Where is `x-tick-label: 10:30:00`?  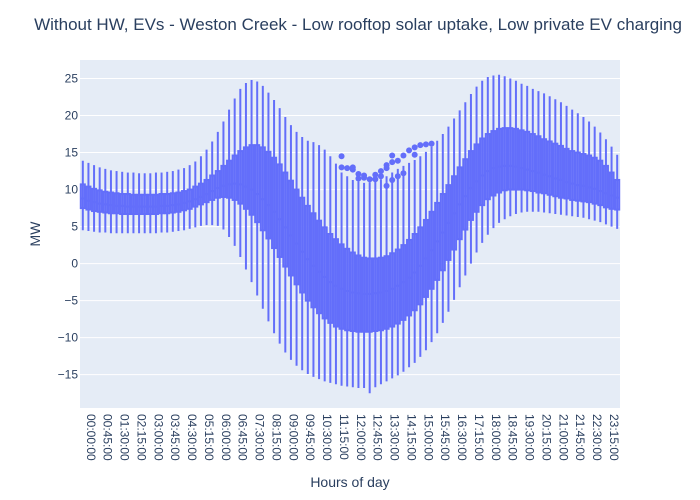
x-tick-label: 10:30:00 is located at coordinates (327, 437).